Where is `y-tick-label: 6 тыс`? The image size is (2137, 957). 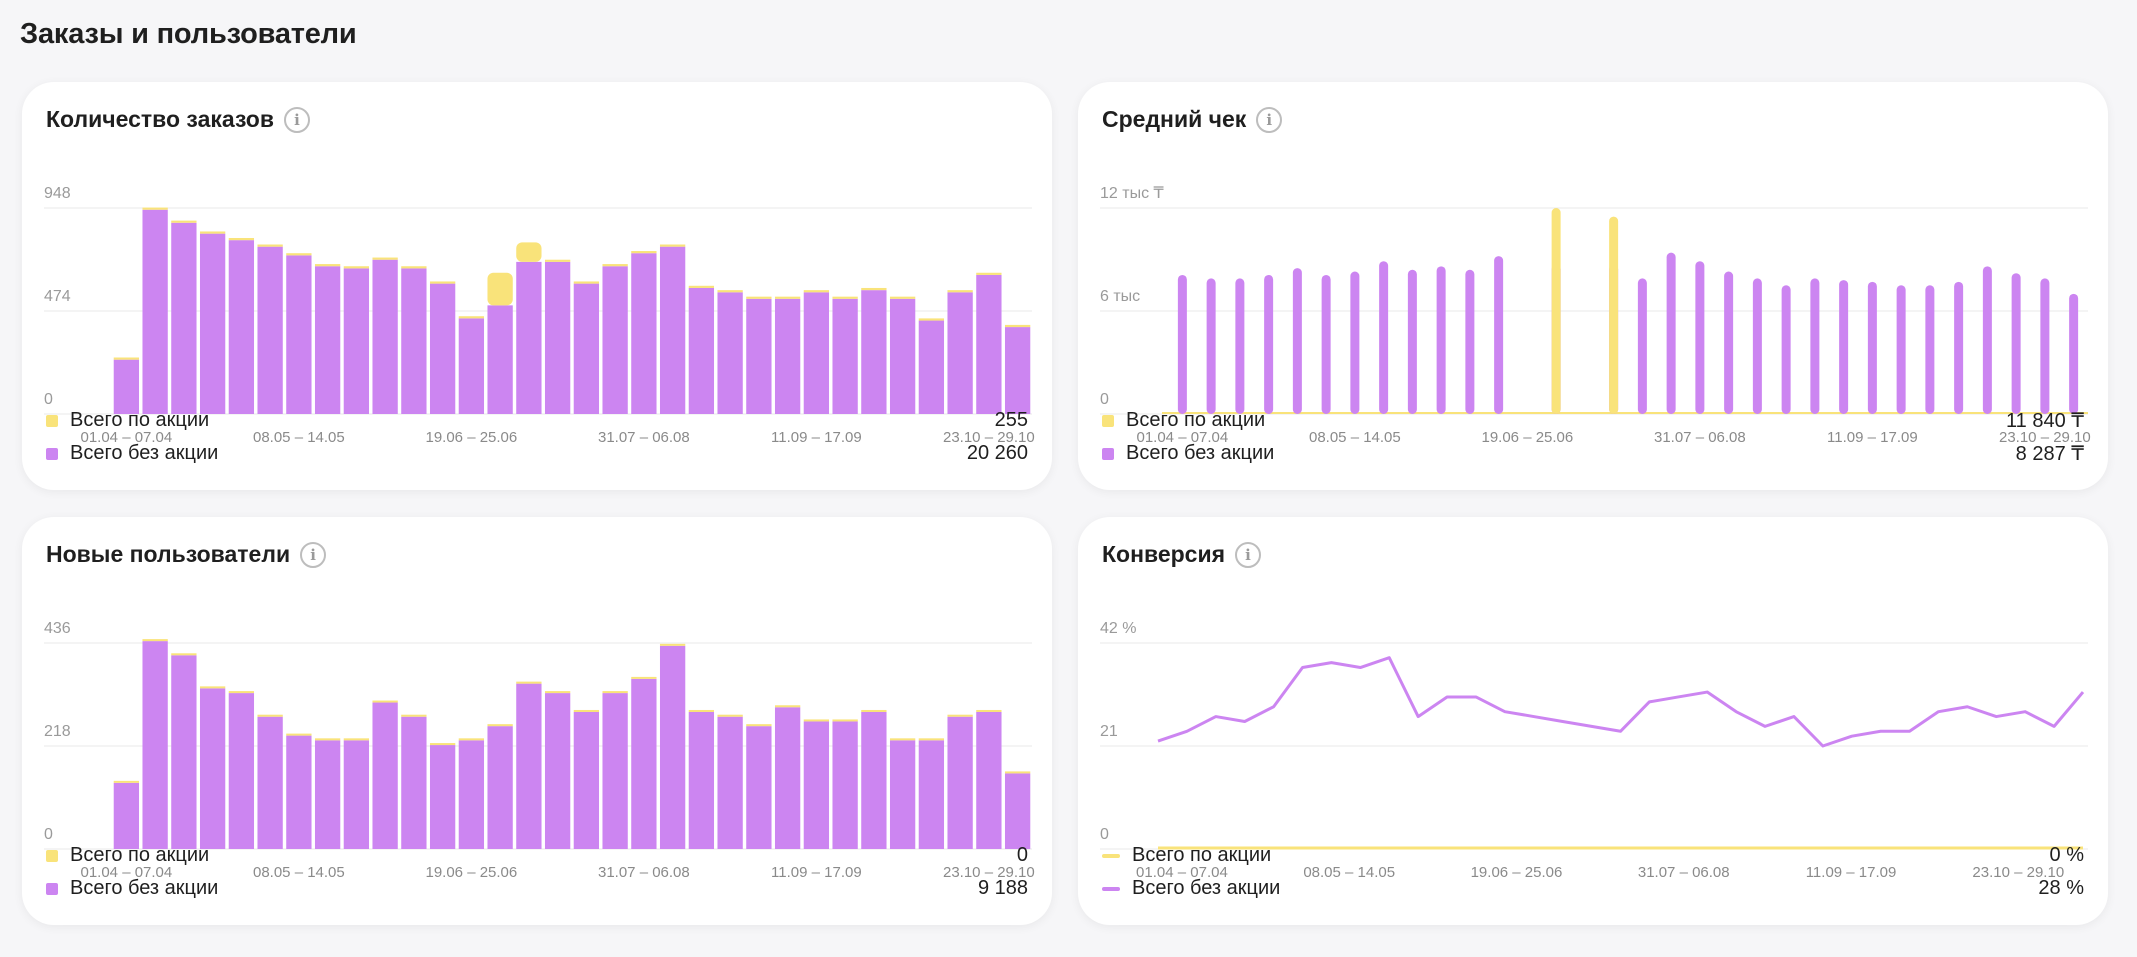 y-tick-label: 6 тыс is located at coordinates (1120, 296).